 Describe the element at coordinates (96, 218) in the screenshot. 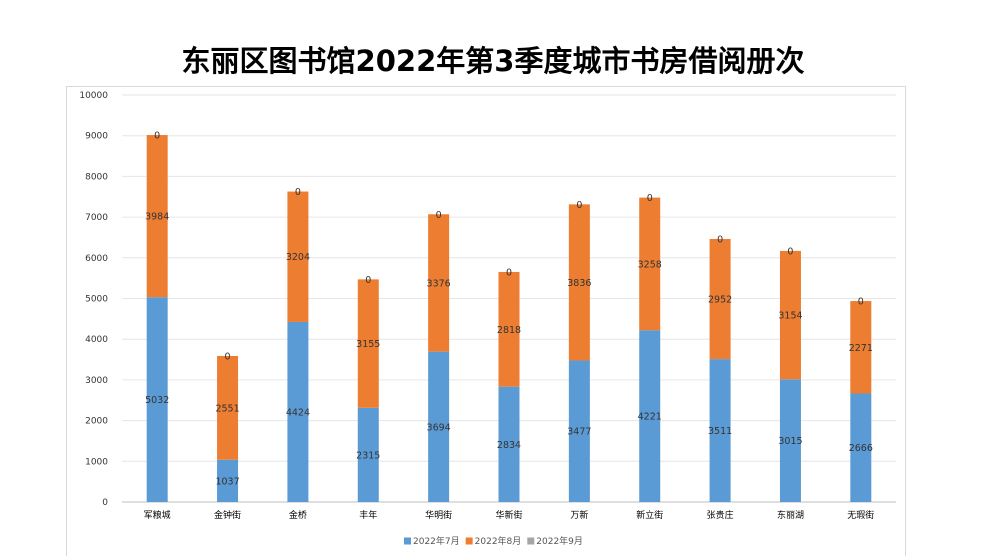

I see `y-tick-label: 7000` at that location.